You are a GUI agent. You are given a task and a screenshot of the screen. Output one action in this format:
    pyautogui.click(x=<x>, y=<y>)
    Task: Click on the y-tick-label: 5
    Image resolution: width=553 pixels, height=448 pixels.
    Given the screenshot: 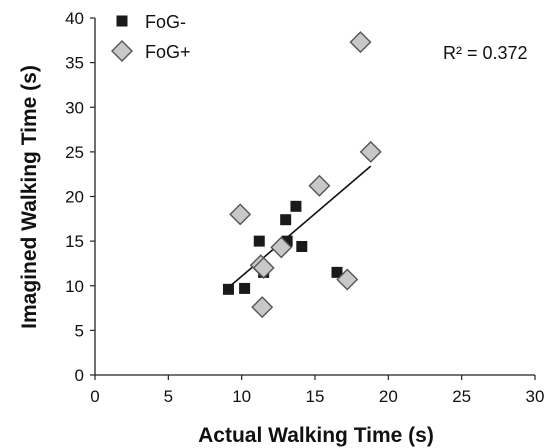 What is the action you would take?
    pyautogui.click(x=79, y=330)
    